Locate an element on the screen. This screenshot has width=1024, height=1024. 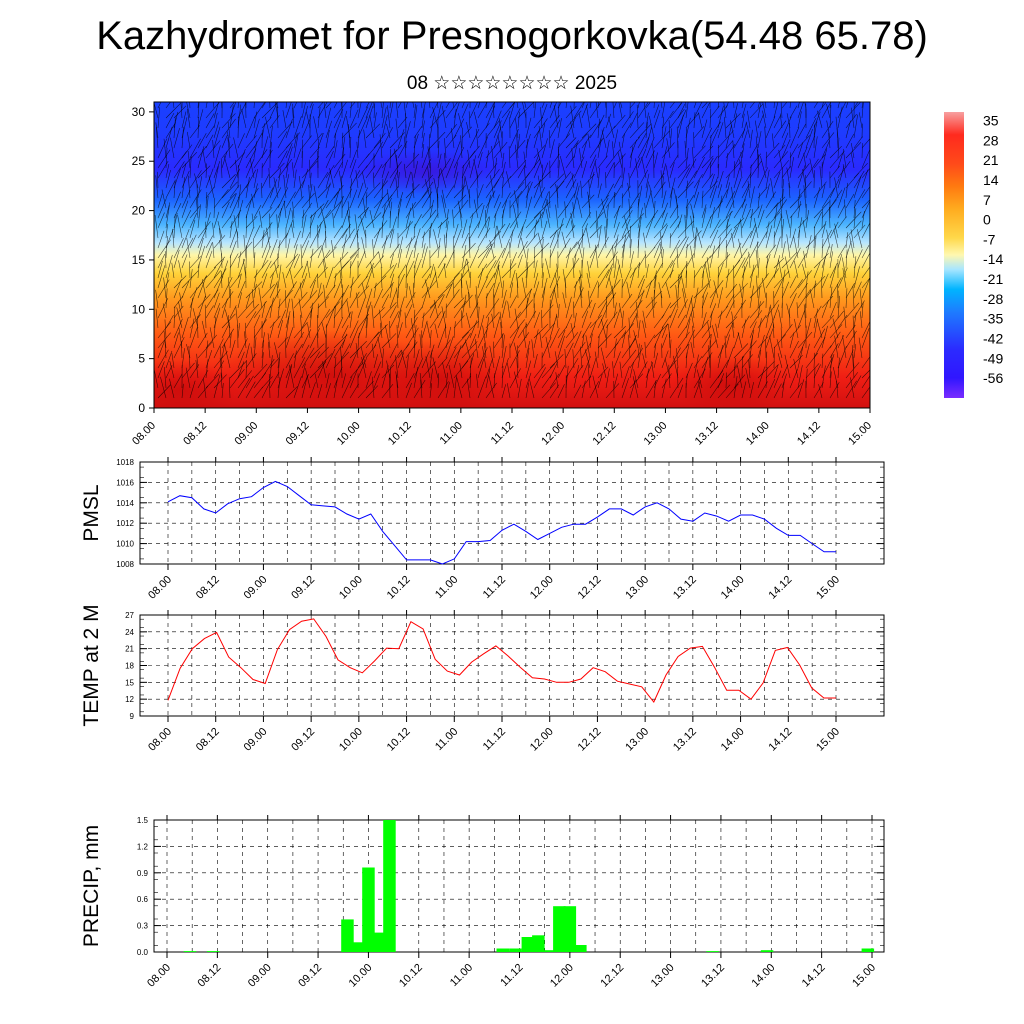
x-tick-label: 14.12 is located at coordinates (814, 976).